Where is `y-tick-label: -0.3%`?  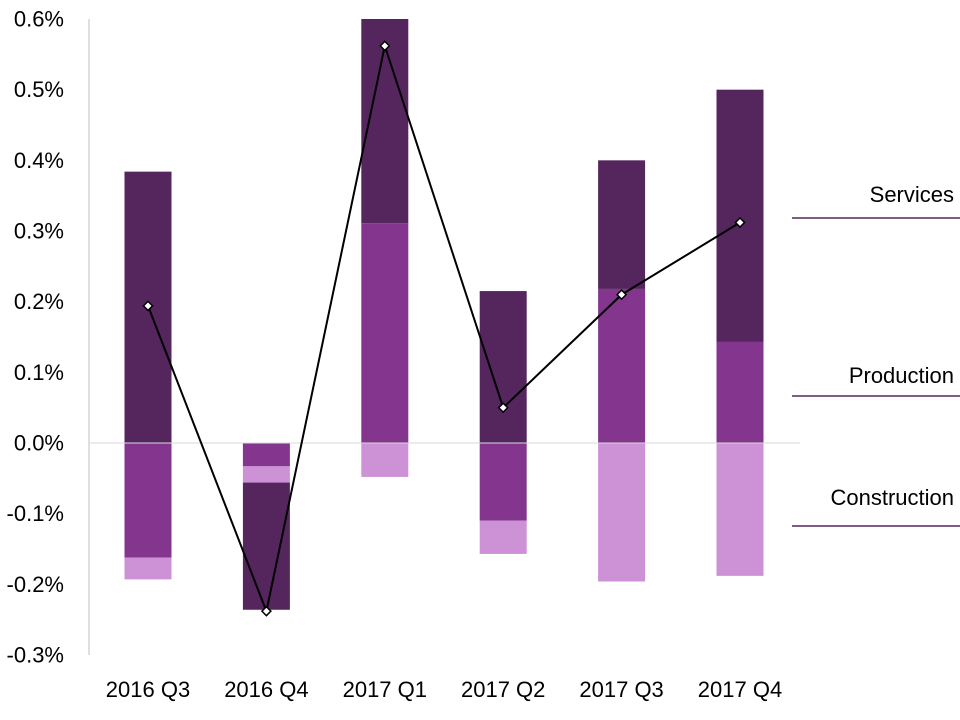 y-tick-label: -0.3% is located at coordinates (35, 655).